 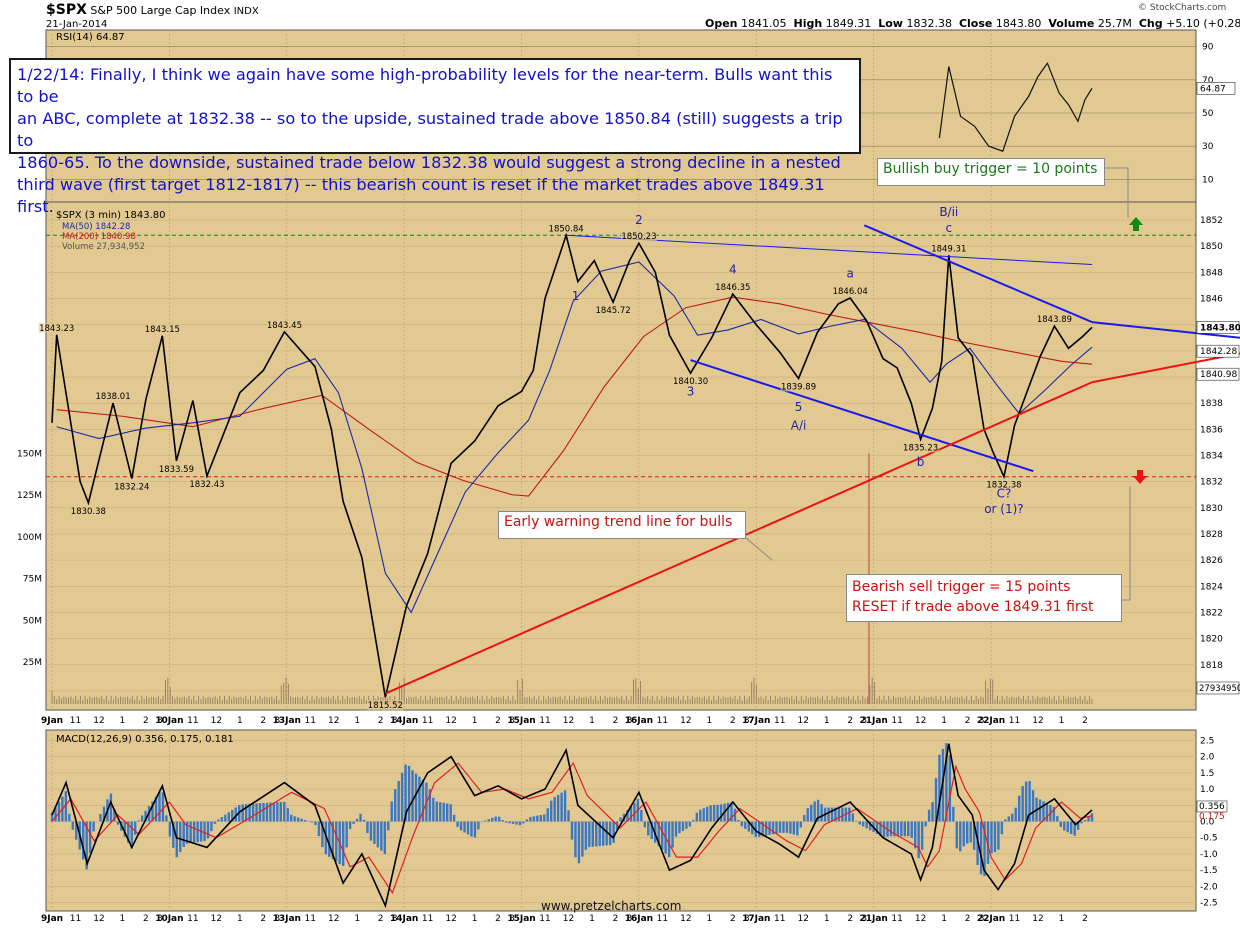 I want to click on x-label-bottom-17: 3, so click(x=395, y=919).